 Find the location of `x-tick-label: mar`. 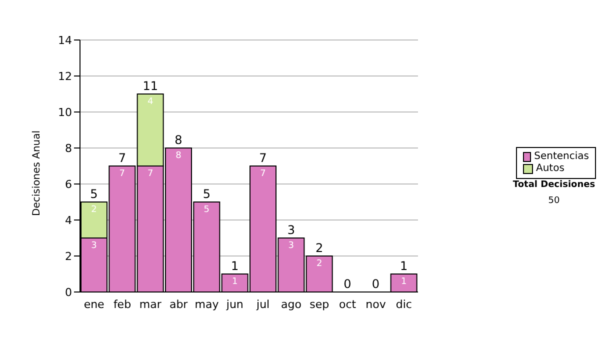

x-tick-label: mar is located at coordinates (150, 304).